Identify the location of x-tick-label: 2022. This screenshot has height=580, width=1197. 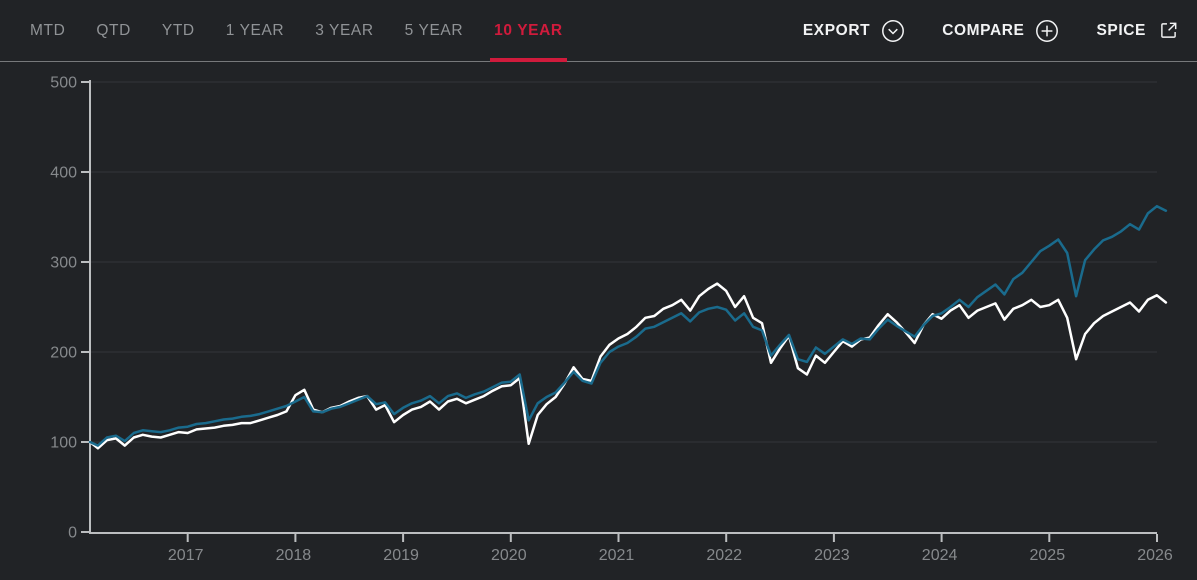
(724, 555).